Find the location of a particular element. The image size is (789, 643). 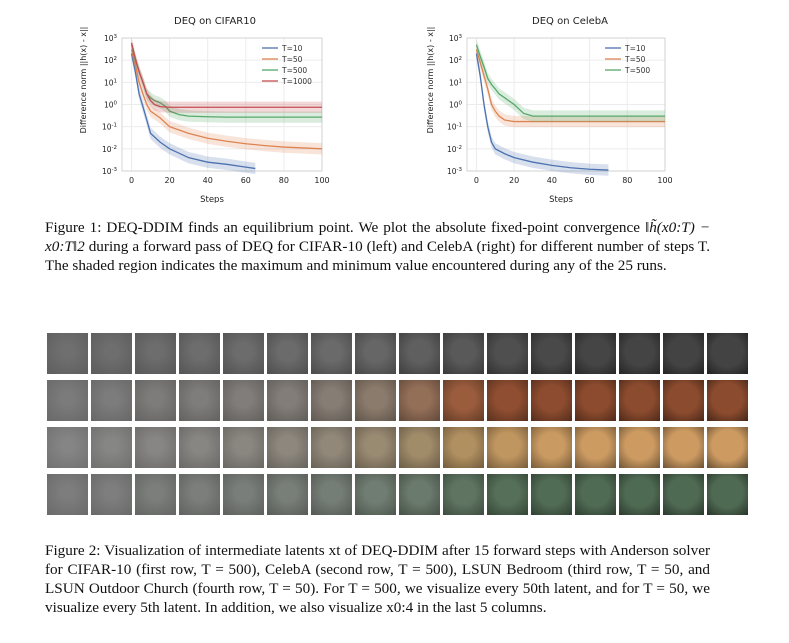

y-tick-label: 10⁻² is located at coordinates (454, 149).